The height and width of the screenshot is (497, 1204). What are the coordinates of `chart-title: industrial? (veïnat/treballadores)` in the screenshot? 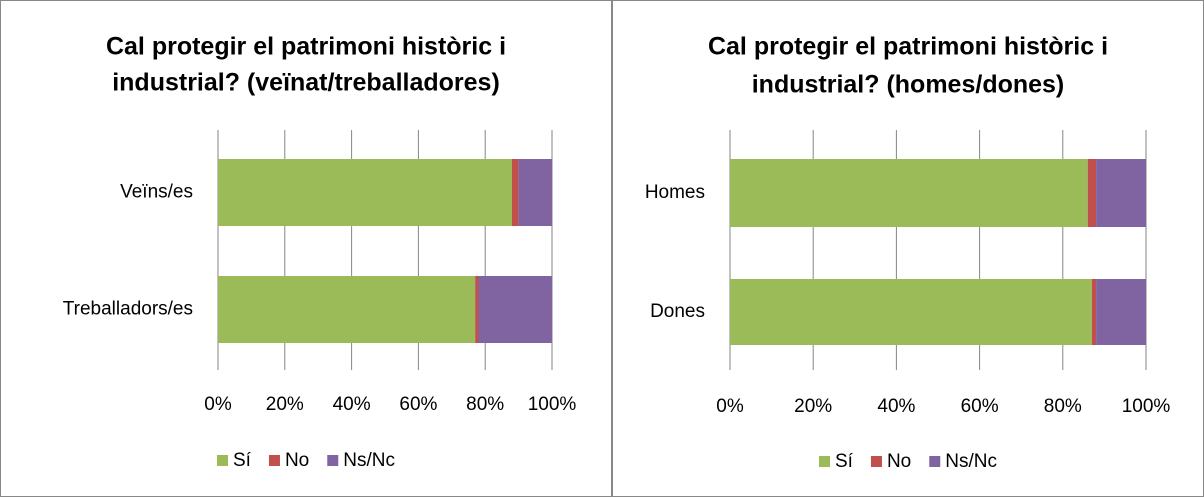 It's located at (306, 83).